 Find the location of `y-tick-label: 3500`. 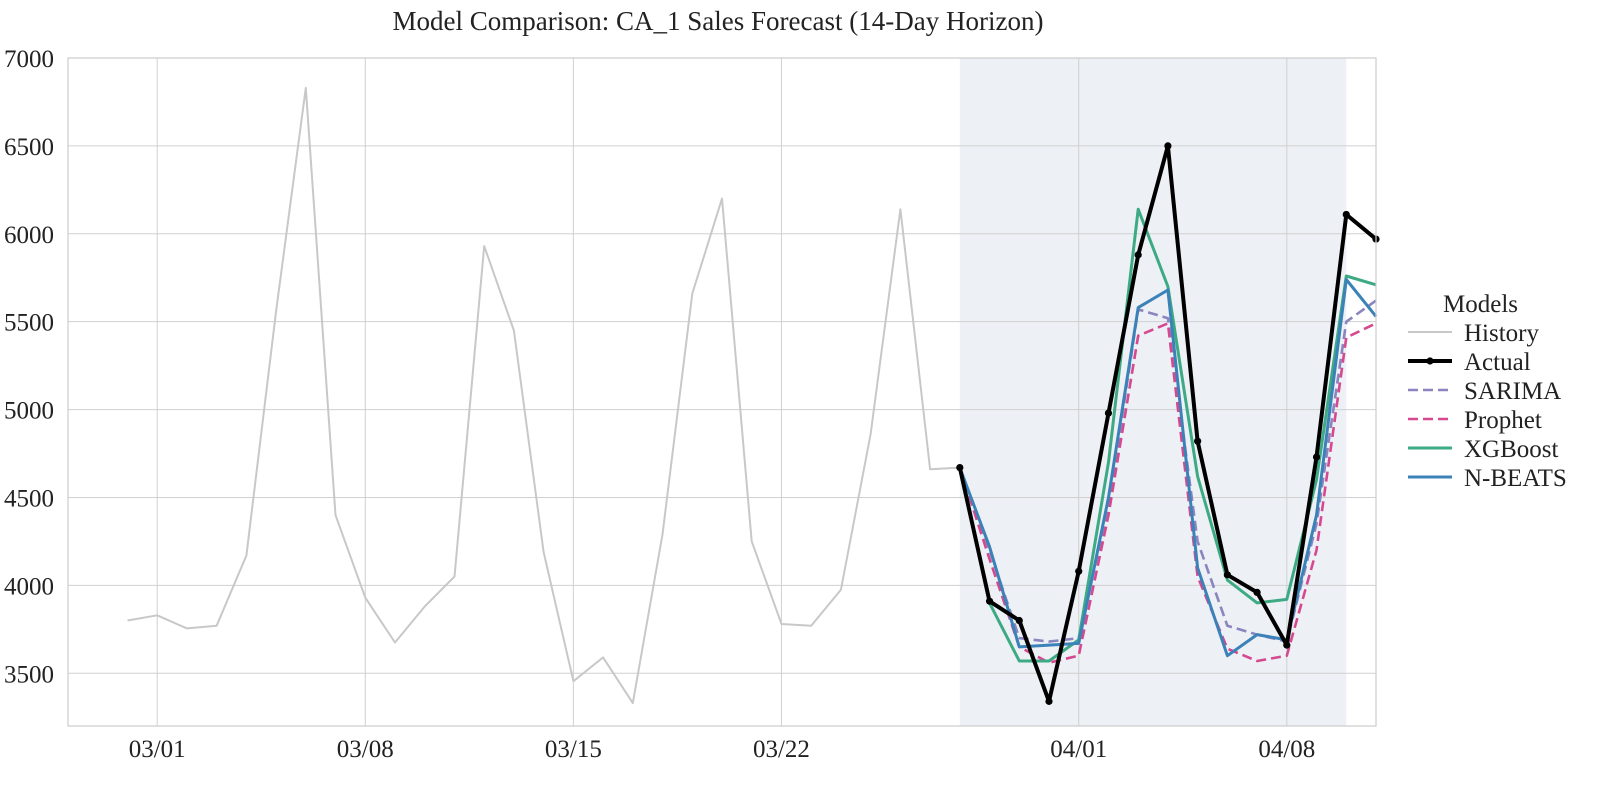

y-tick-label: 3500 is located at coordinates (29, 674).